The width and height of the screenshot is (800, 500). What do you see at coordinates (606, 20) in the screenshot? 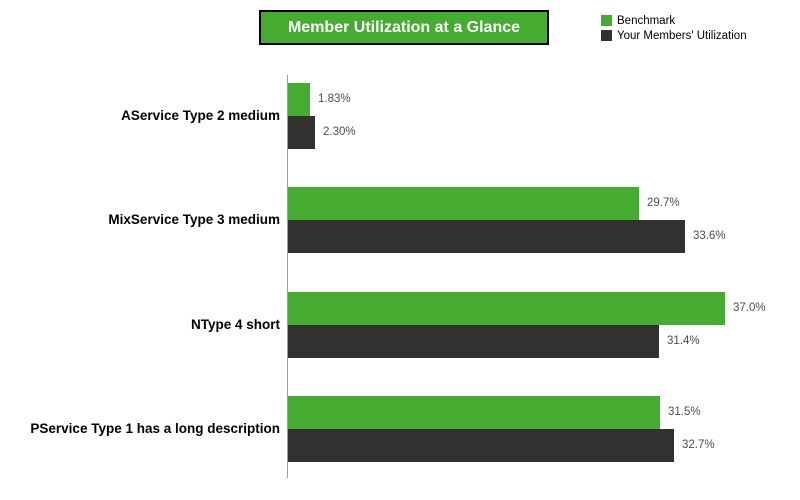
I see `legend-swatch-benchmark` at bounding box center [606, 20].